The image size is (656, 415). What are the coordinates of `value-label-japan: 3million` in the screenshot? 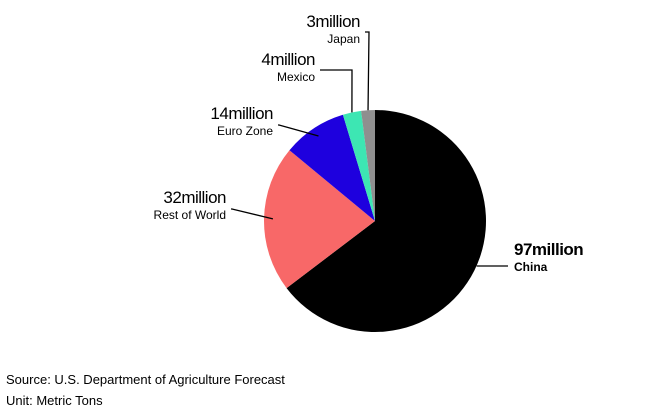 It's located at (333, 21).